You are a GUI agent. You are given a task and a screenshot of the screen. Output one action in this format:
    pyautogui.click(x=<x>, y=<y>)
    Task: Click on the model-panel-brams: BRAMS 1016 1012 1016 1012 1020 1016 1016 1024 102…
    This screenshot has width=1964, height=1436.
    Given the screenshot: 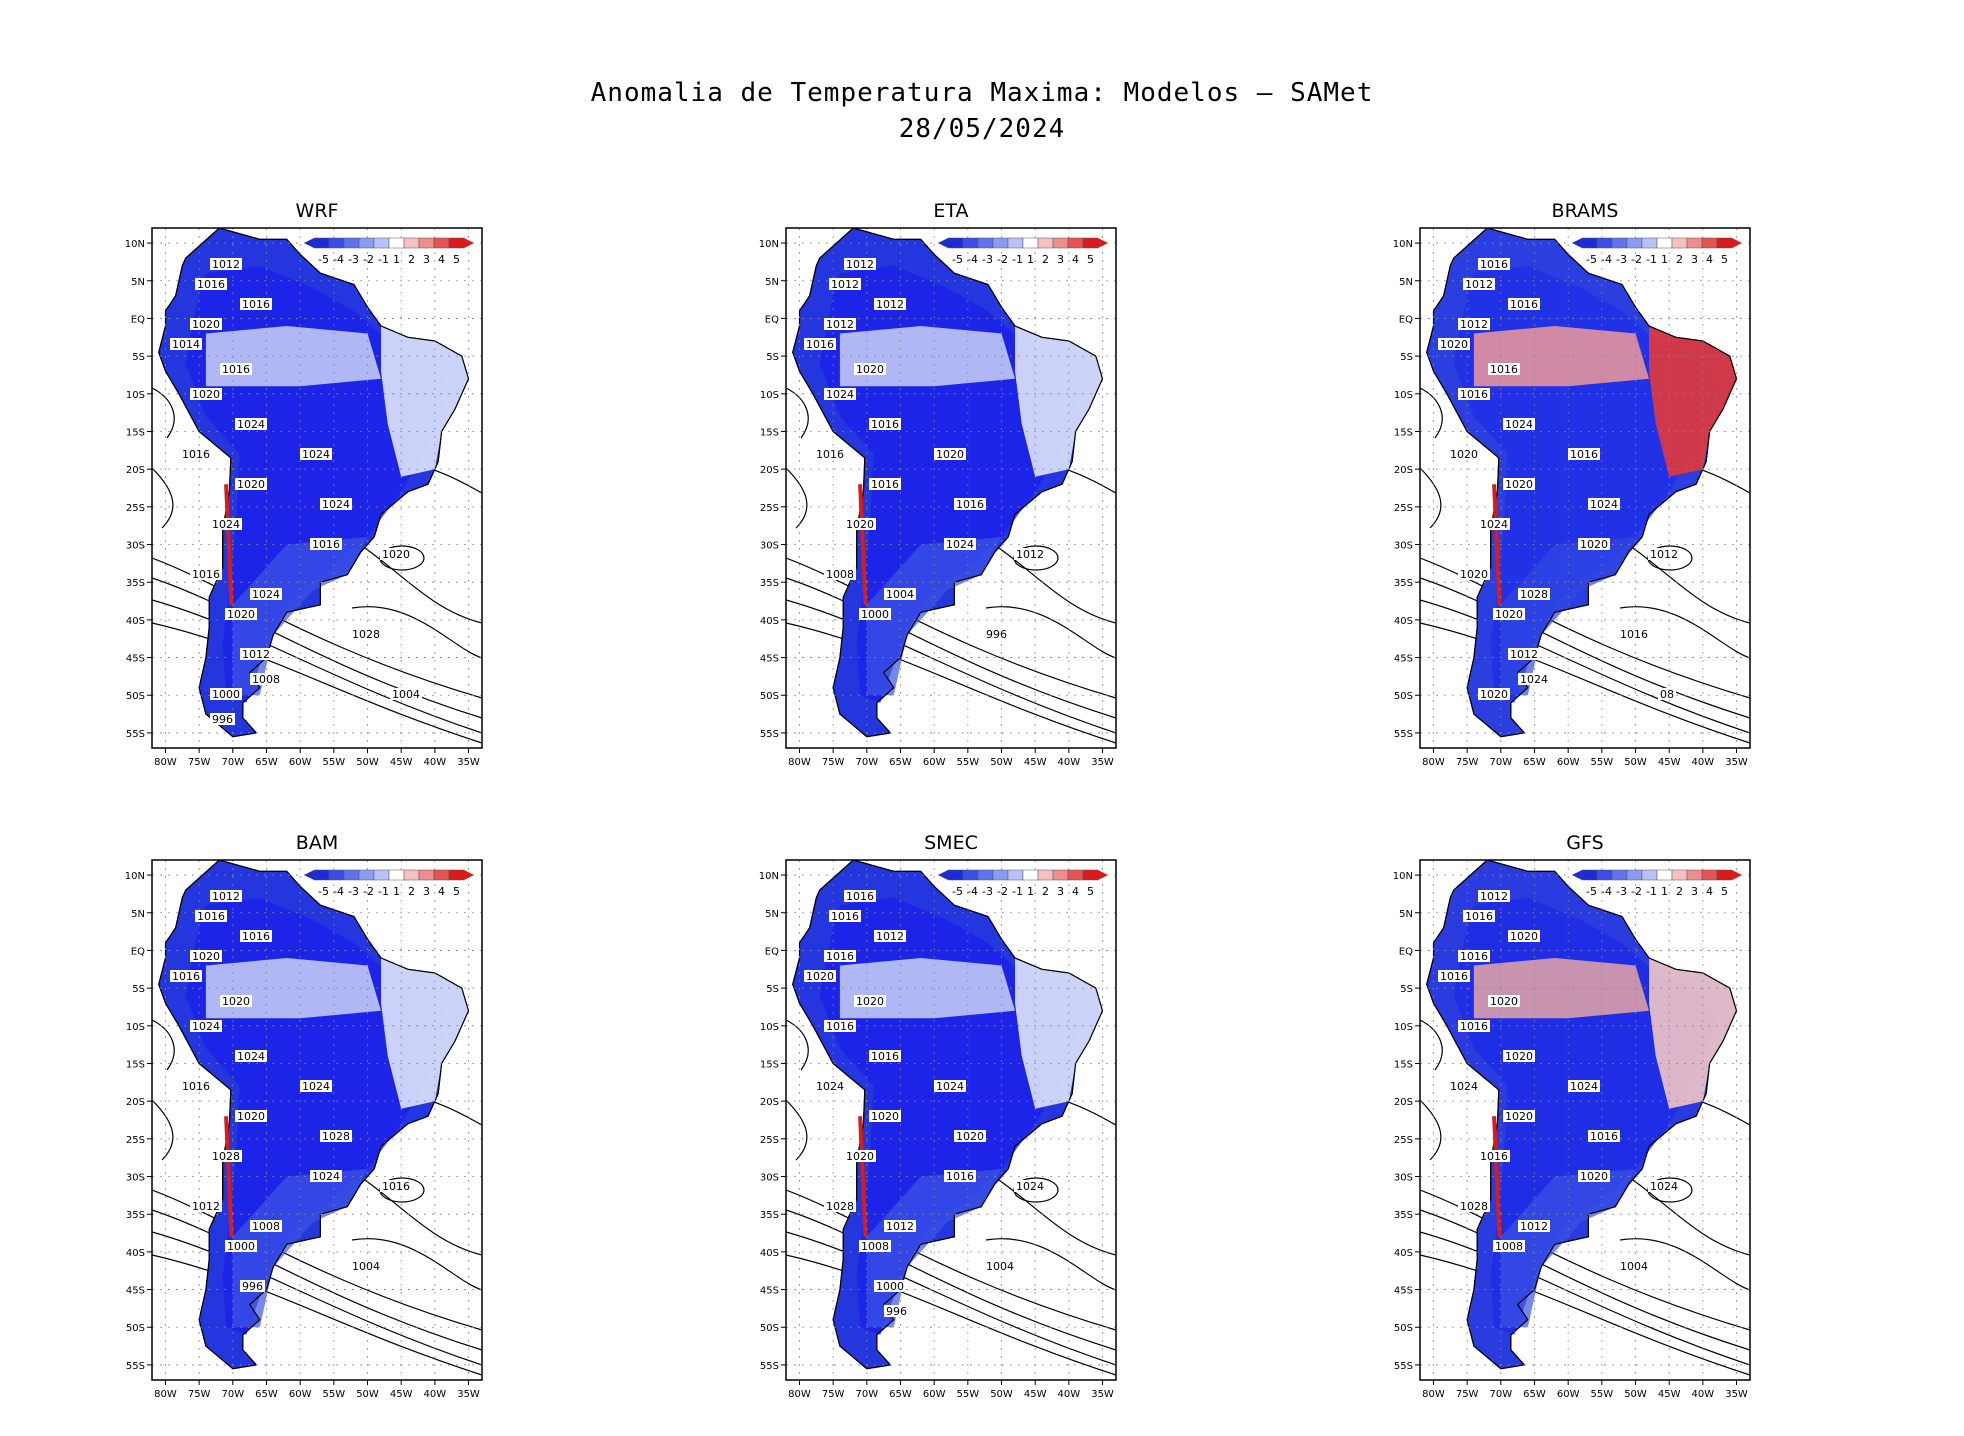 What is the action you would take?
    pyautogui.click(x=1585, y=484)
    